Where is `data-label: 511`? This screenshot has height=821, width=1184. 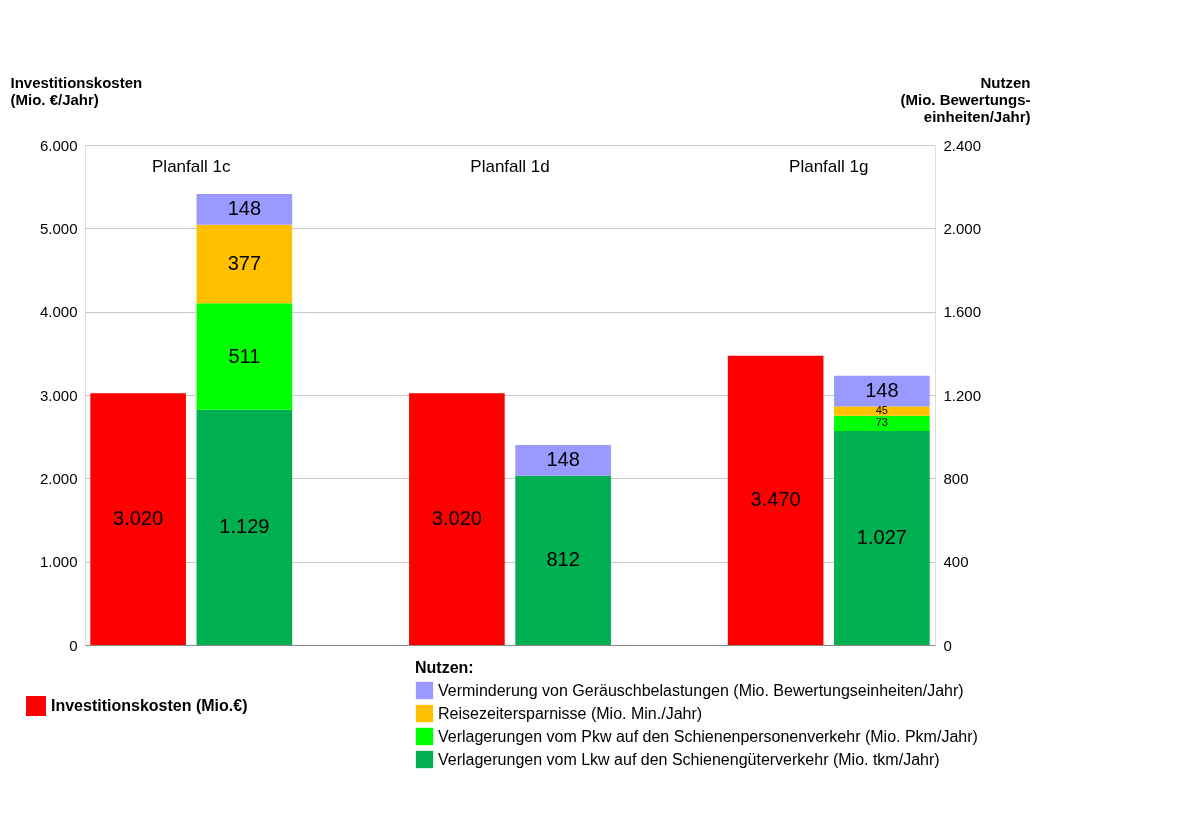 data-label: 511 is located at coordinates (244, 355).